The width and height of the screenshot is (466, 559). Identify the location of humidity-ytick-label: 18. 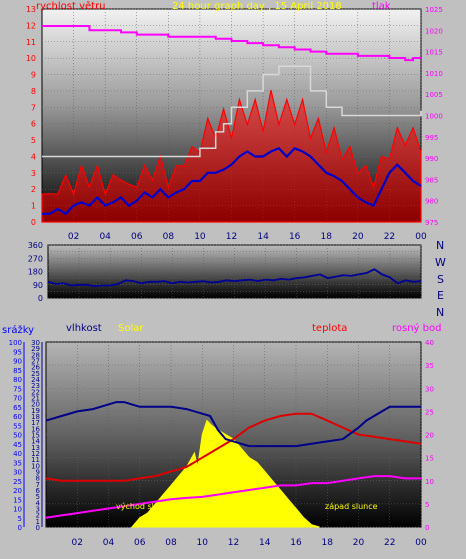
(35, 417).